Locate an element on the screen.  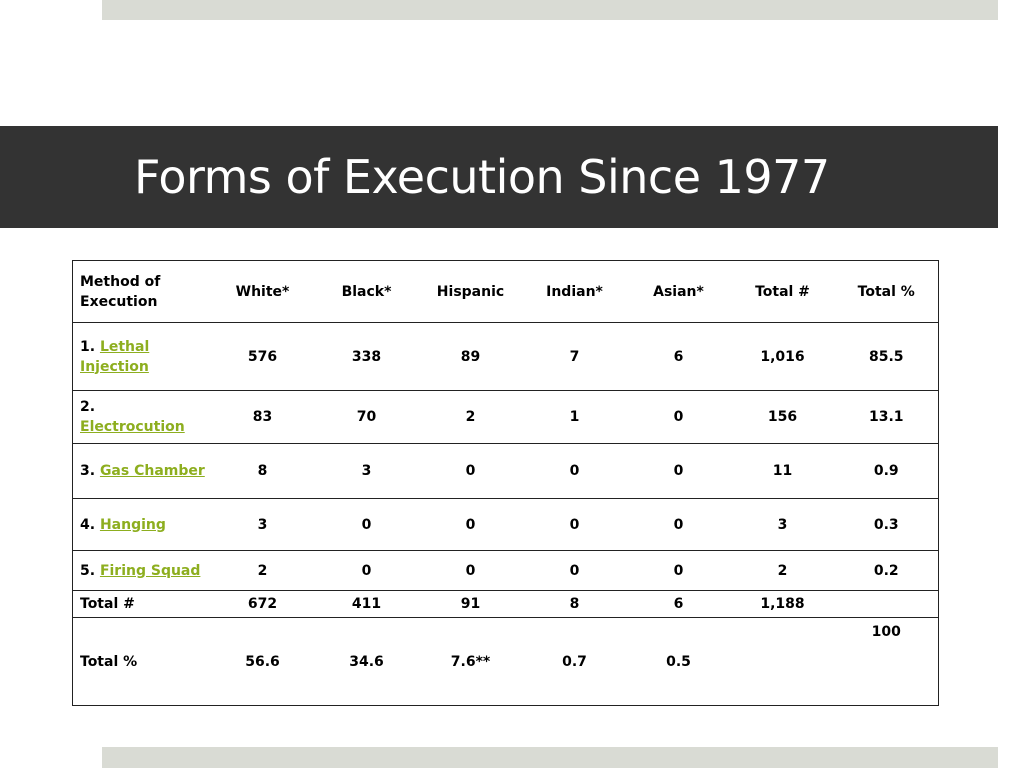
table-row: 5. Firing Squad 2 0 0 0 0 2 0.2 is located at coordinates (505, 570).